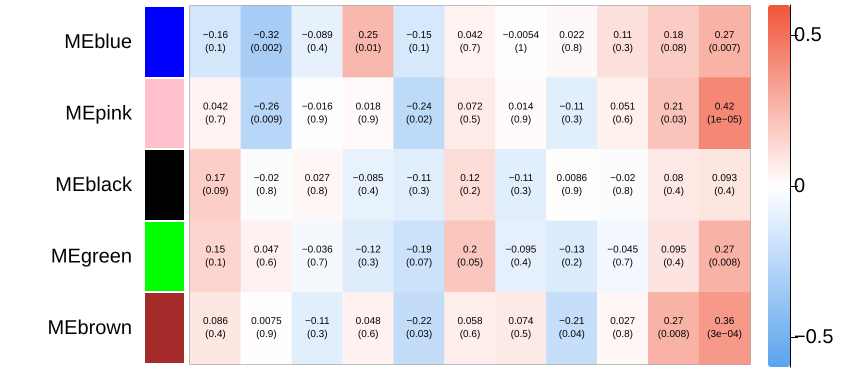 This screenshot has width=851, height=372. Describe the element at coordinates (673, 113) in the screenshot. I see `data-label: 0.21 (0.03)` at that location.